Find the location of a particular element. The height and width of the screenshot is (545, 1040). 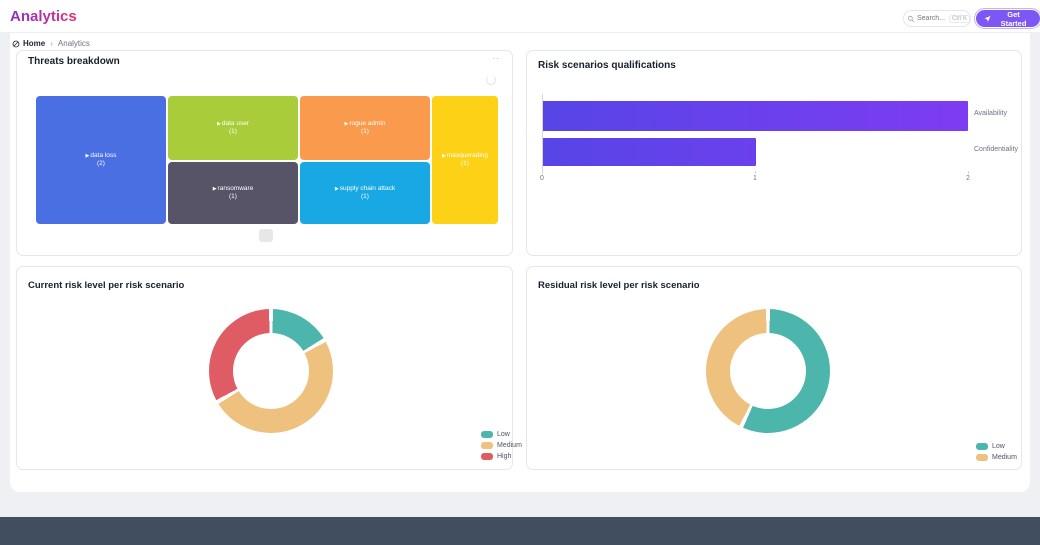

get-started-label: Get Started is located at coordinates (1013, 18).